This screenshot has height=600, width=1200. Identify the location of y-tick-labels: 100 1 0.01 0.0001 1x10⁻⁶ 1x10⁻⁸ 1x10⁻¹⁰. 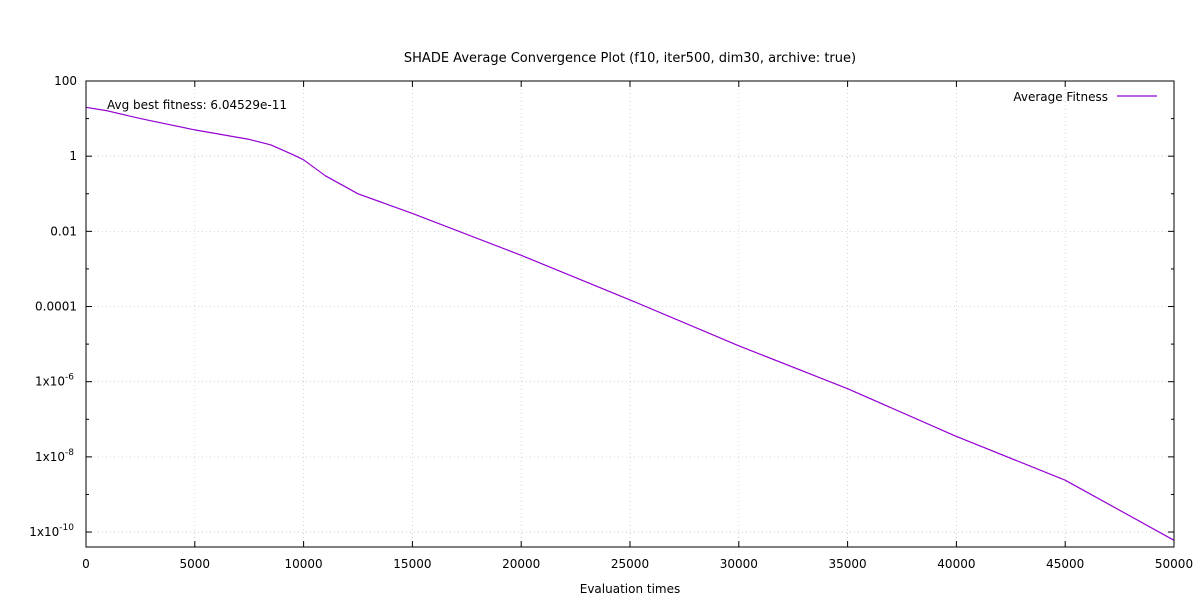
(53, 306).